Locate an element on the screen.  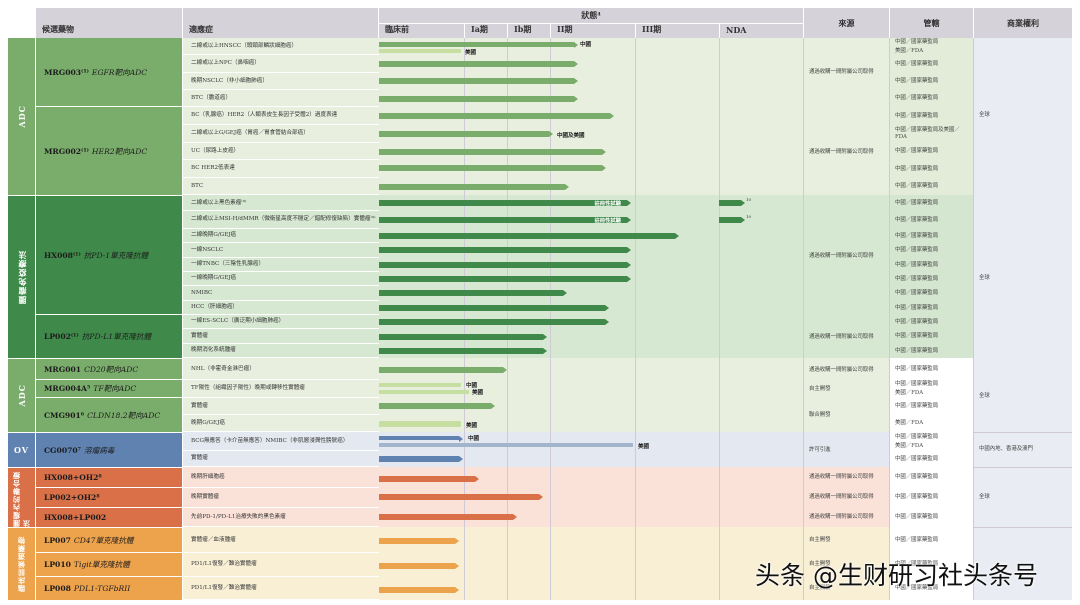
progress-bar: 註冊性試驗 is located at coordinates (505, 203).